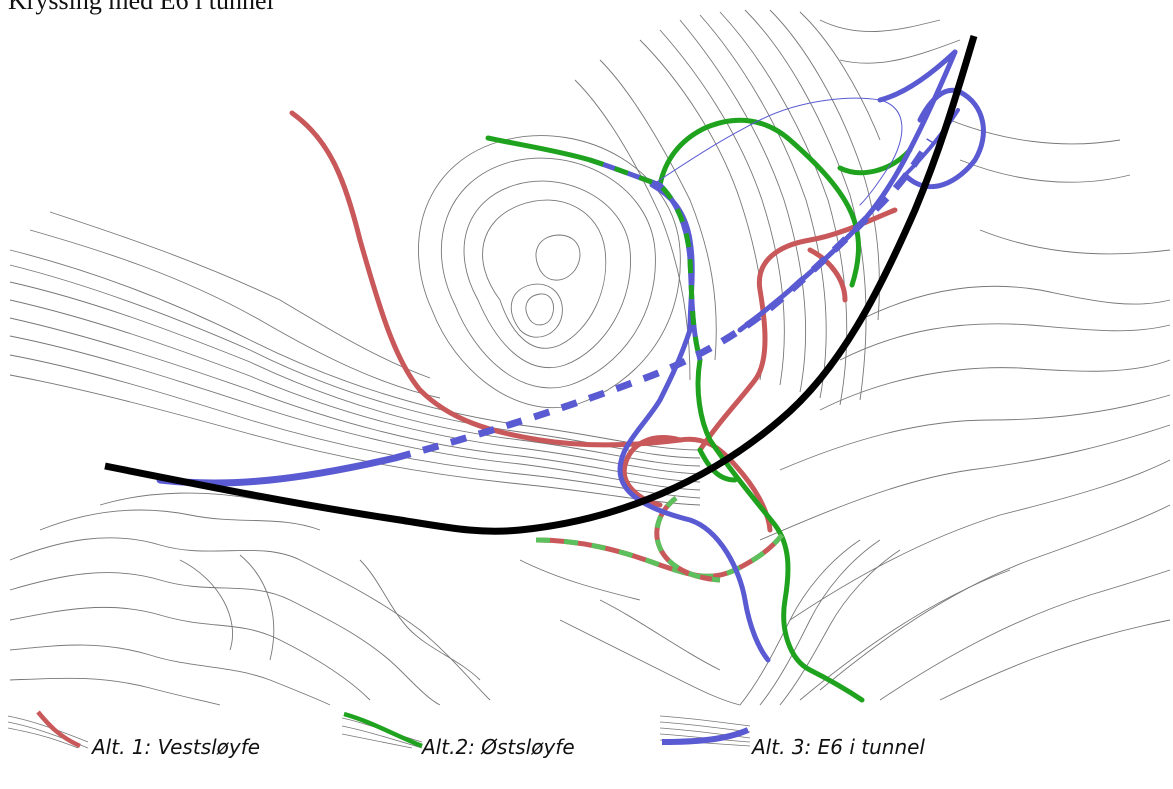  What do you see at coordinates (48, 729) in the screenshot?
I see `legend-swatch-alt1` at bounding box center [48, 729].